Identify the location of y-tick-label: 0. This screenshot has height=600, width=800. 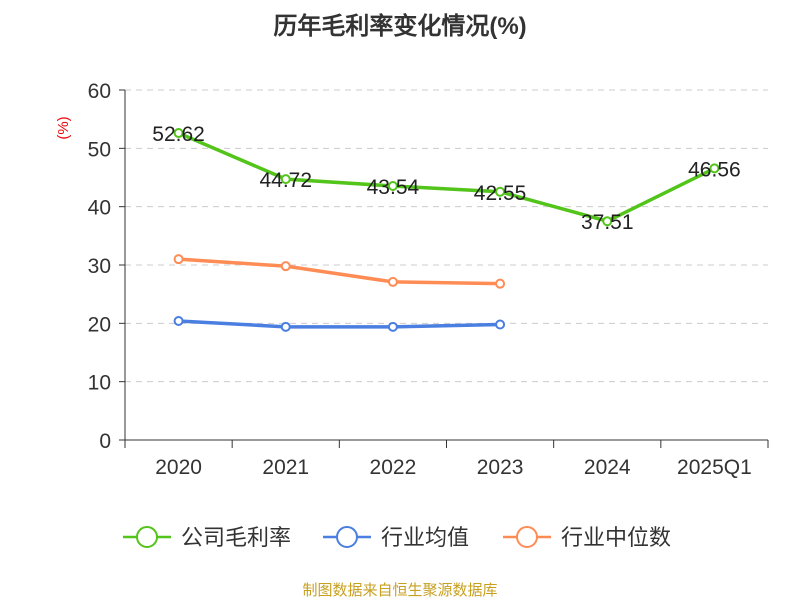
(105, 441).